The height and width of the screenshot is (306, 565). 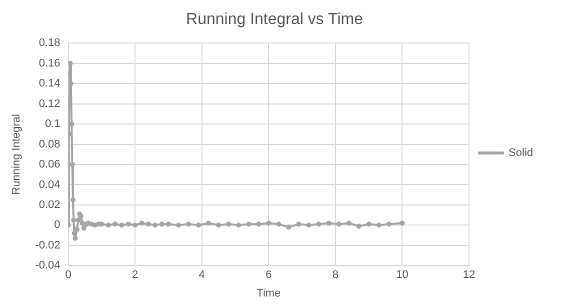 I want to click on y-tick-label: 0.06, so click(x=49, y=164).